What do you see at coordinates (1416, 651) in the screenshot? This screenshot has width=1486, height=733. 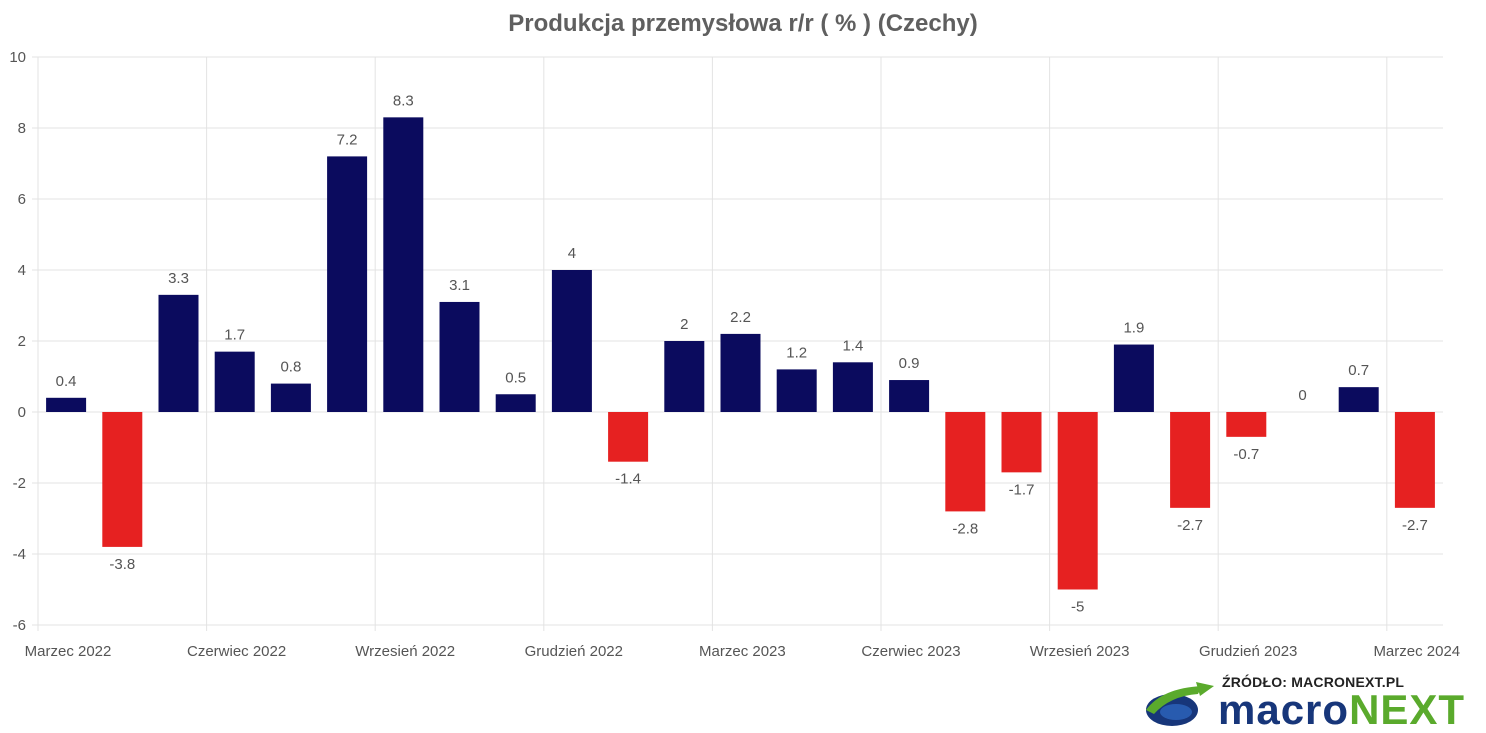 I see `x-tick-label: Marzec 2024` at bounding box center [1416, 651].